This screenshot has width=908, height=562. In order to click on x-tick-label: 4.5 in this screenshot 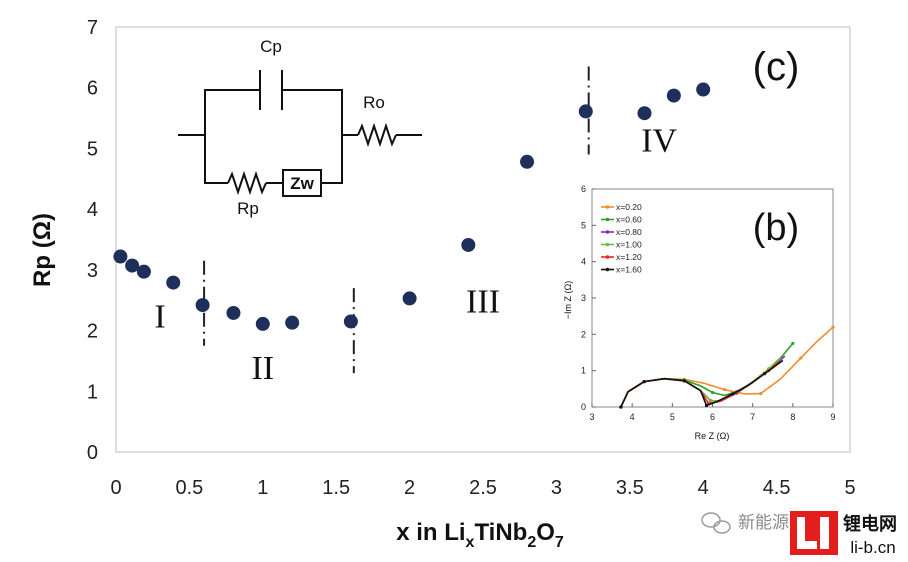, I will do `click(777, 488)`.